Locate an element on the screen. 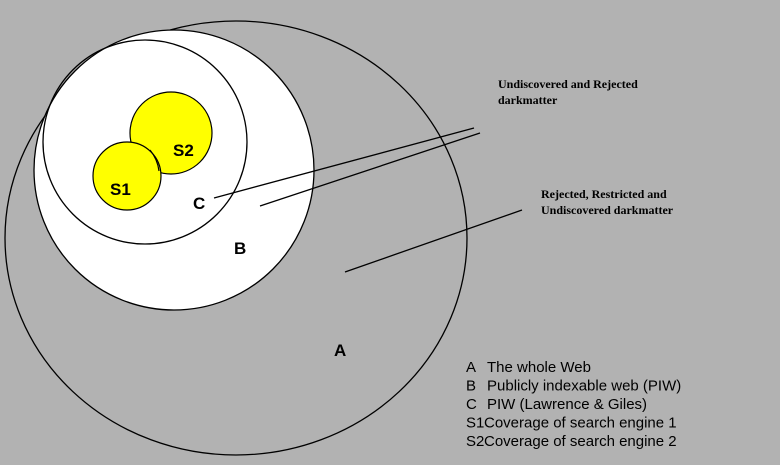 Image resolution: width=780 pixels, height=465 pixels. circle-c is located at coordinates (145, 142).